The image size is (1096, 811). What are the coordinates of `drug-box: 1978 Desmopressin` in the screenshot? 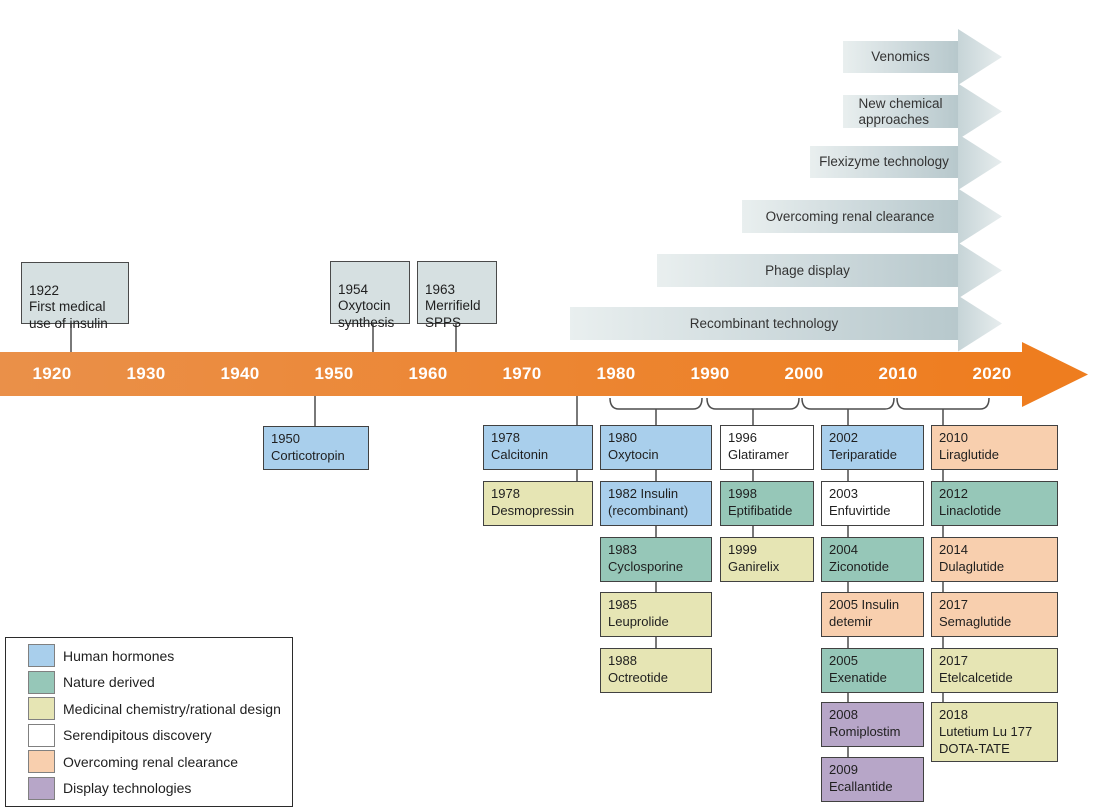 It's located at (538, 503).